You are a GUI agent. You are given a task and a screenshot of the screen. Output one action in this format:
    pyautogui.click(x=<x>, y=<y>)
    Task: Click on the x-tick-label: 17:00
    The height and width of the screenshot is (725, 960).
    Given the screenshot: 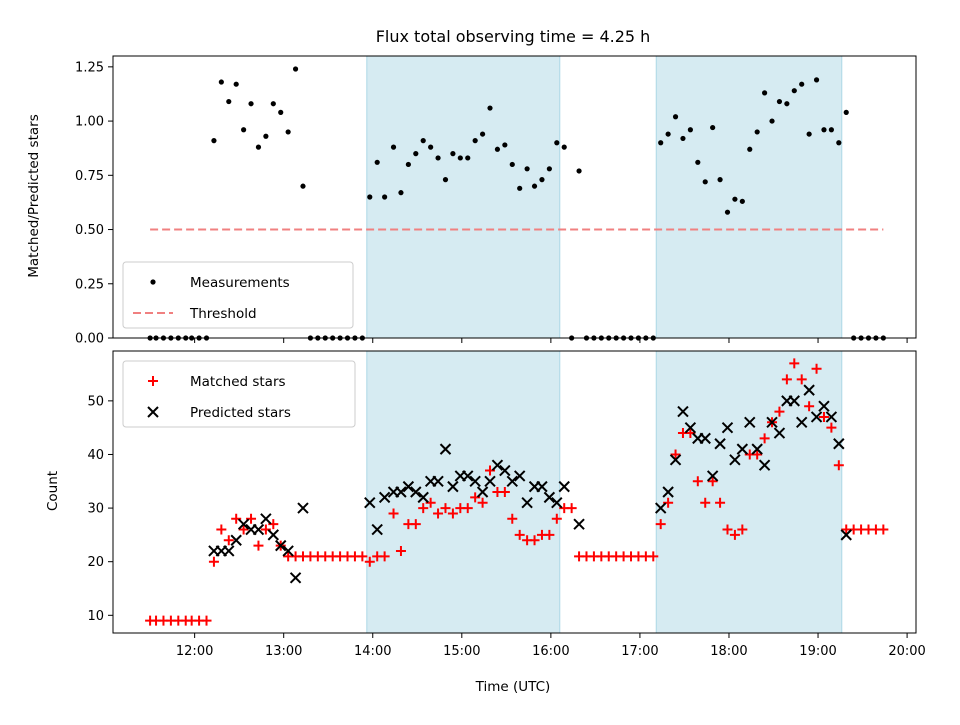 What is the action you would take?
    pyautogui.click(x=639, y=651)
    